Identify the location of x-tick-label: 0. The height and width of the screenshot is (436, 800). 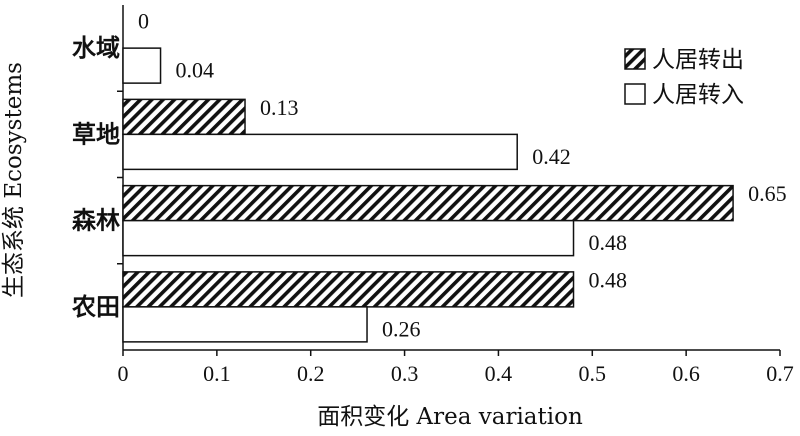
(123, 373).